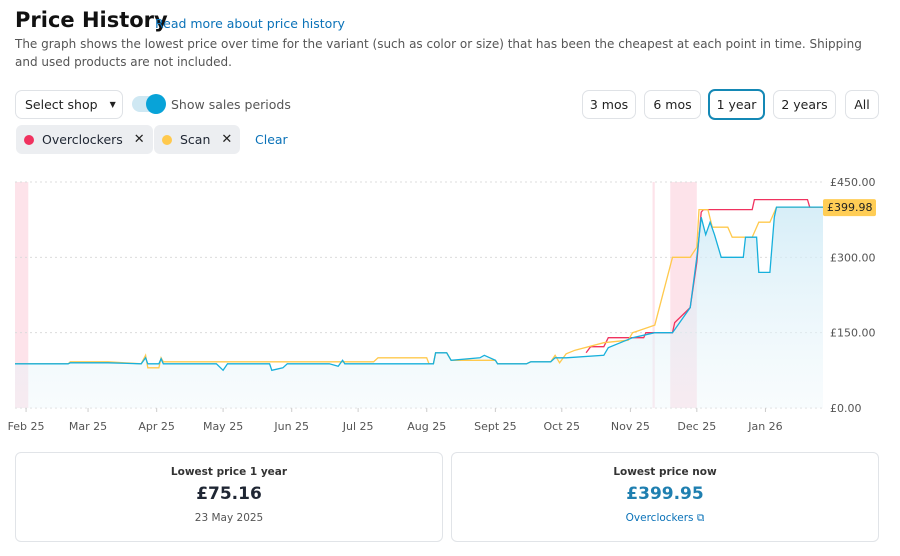 The height and width of the screenshot is (556, 900). What do you see at coordinates (700, 518) in the screenshot?
I see `external-link-icon: ⧉` at bounding box center [700, 518].